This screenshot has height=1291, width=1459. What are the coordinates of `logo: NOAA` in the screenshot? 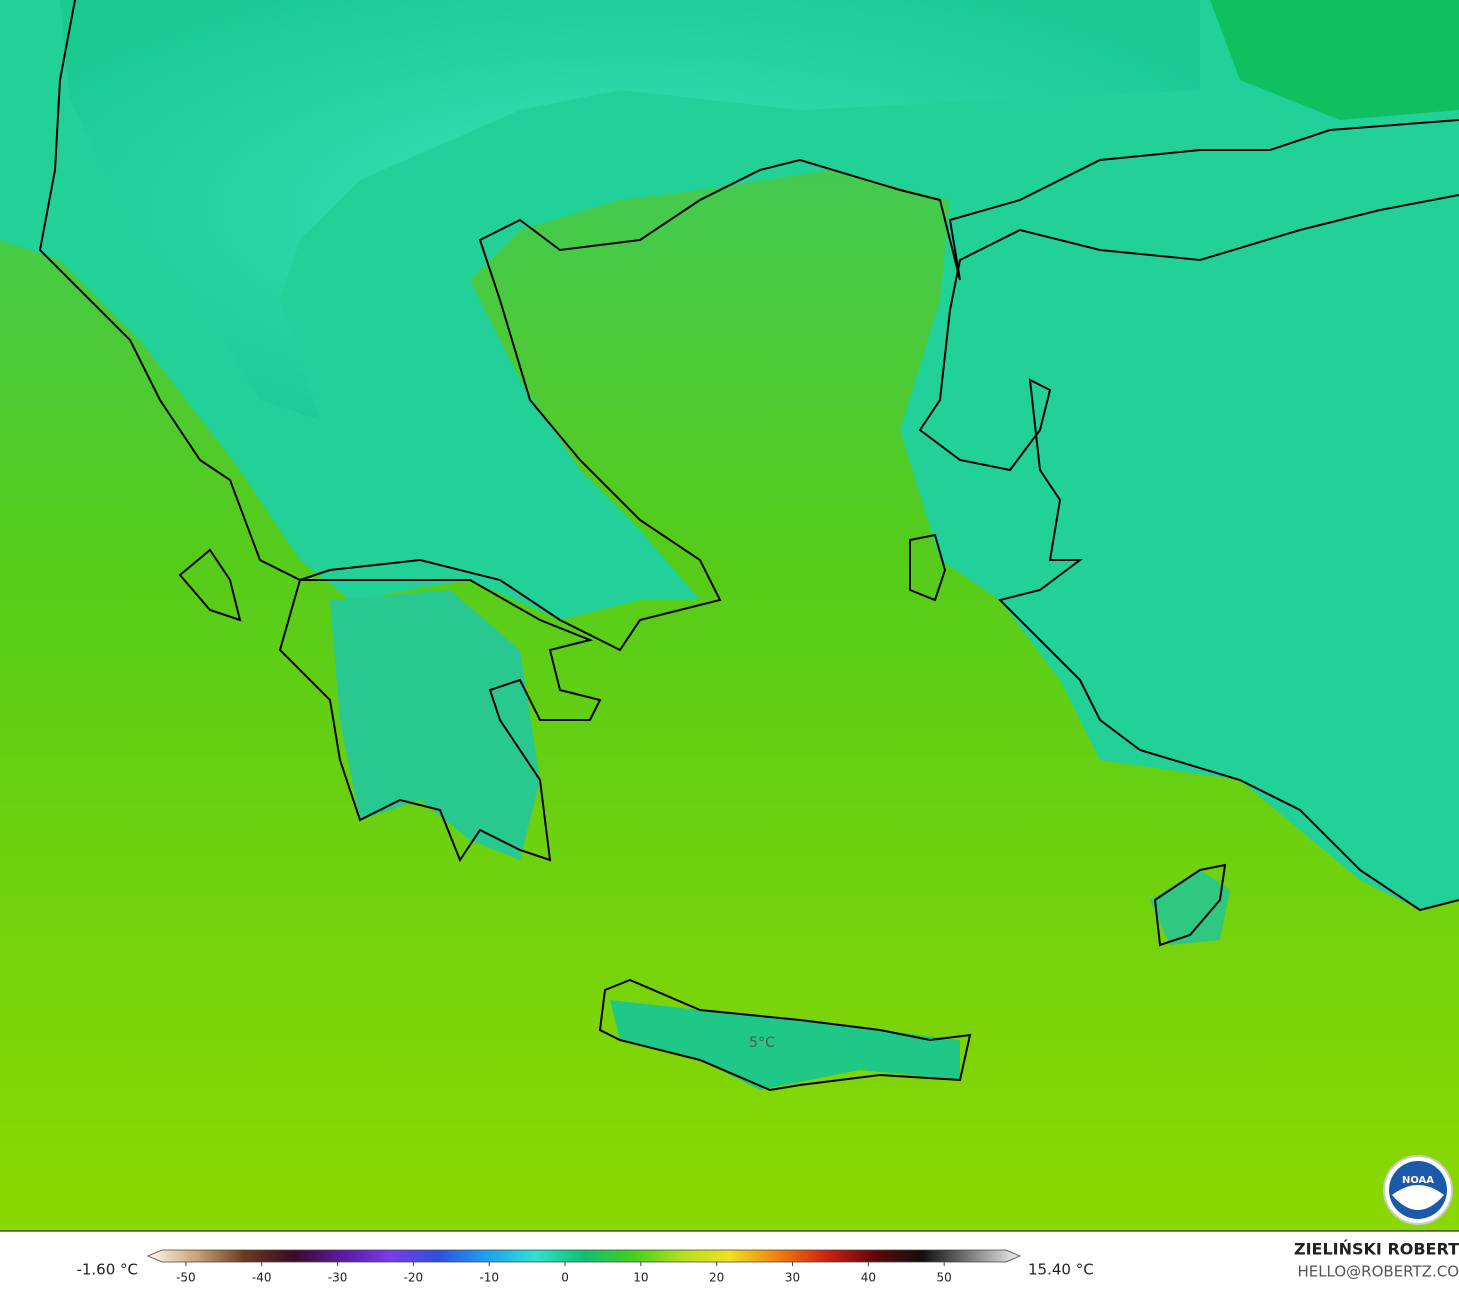 It's located at (1418, 1190).